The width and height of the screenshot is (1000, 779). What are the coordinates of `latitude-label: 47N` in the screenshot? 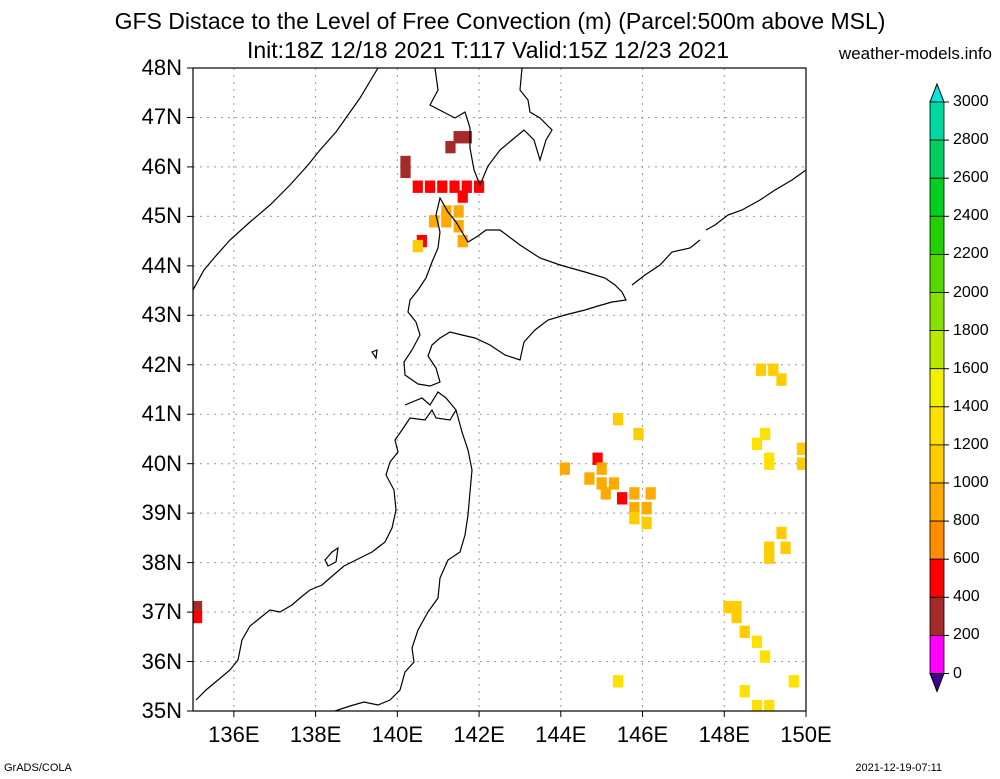 It's located at (161, 117).